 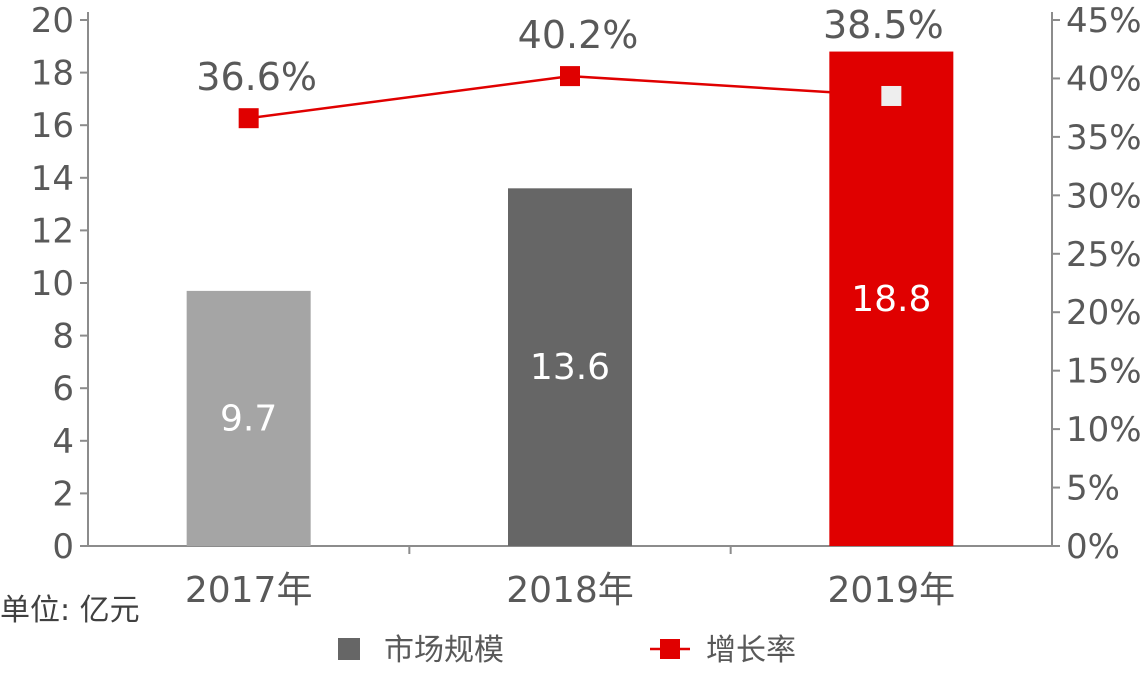 What do you see at coordinates (1104, 313) in the screenshot?
I see `y2-tick-label: 20%` at bounding box center [1104, 313].